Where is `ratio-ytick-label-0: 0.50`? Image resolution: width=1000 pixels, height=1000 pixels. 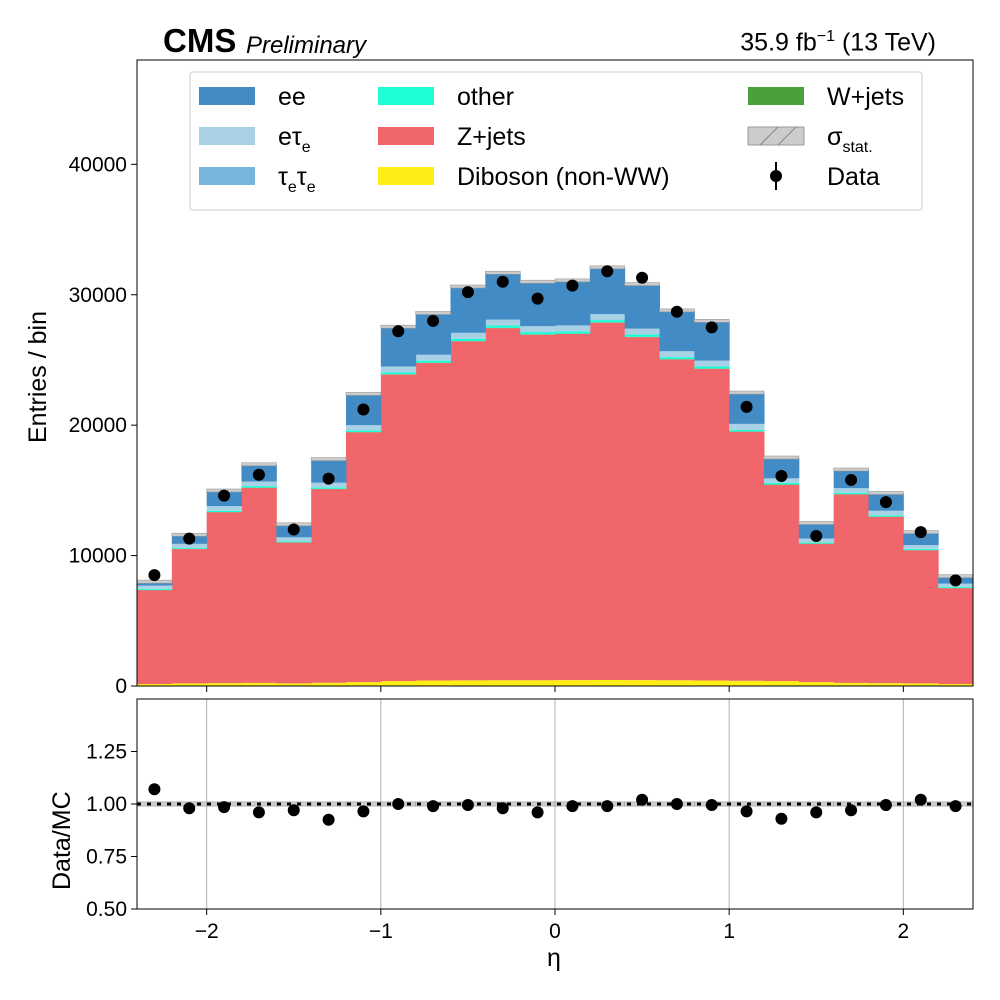 ratio-ytick-label-0: 0.50 is located at coordinates (106, 909).